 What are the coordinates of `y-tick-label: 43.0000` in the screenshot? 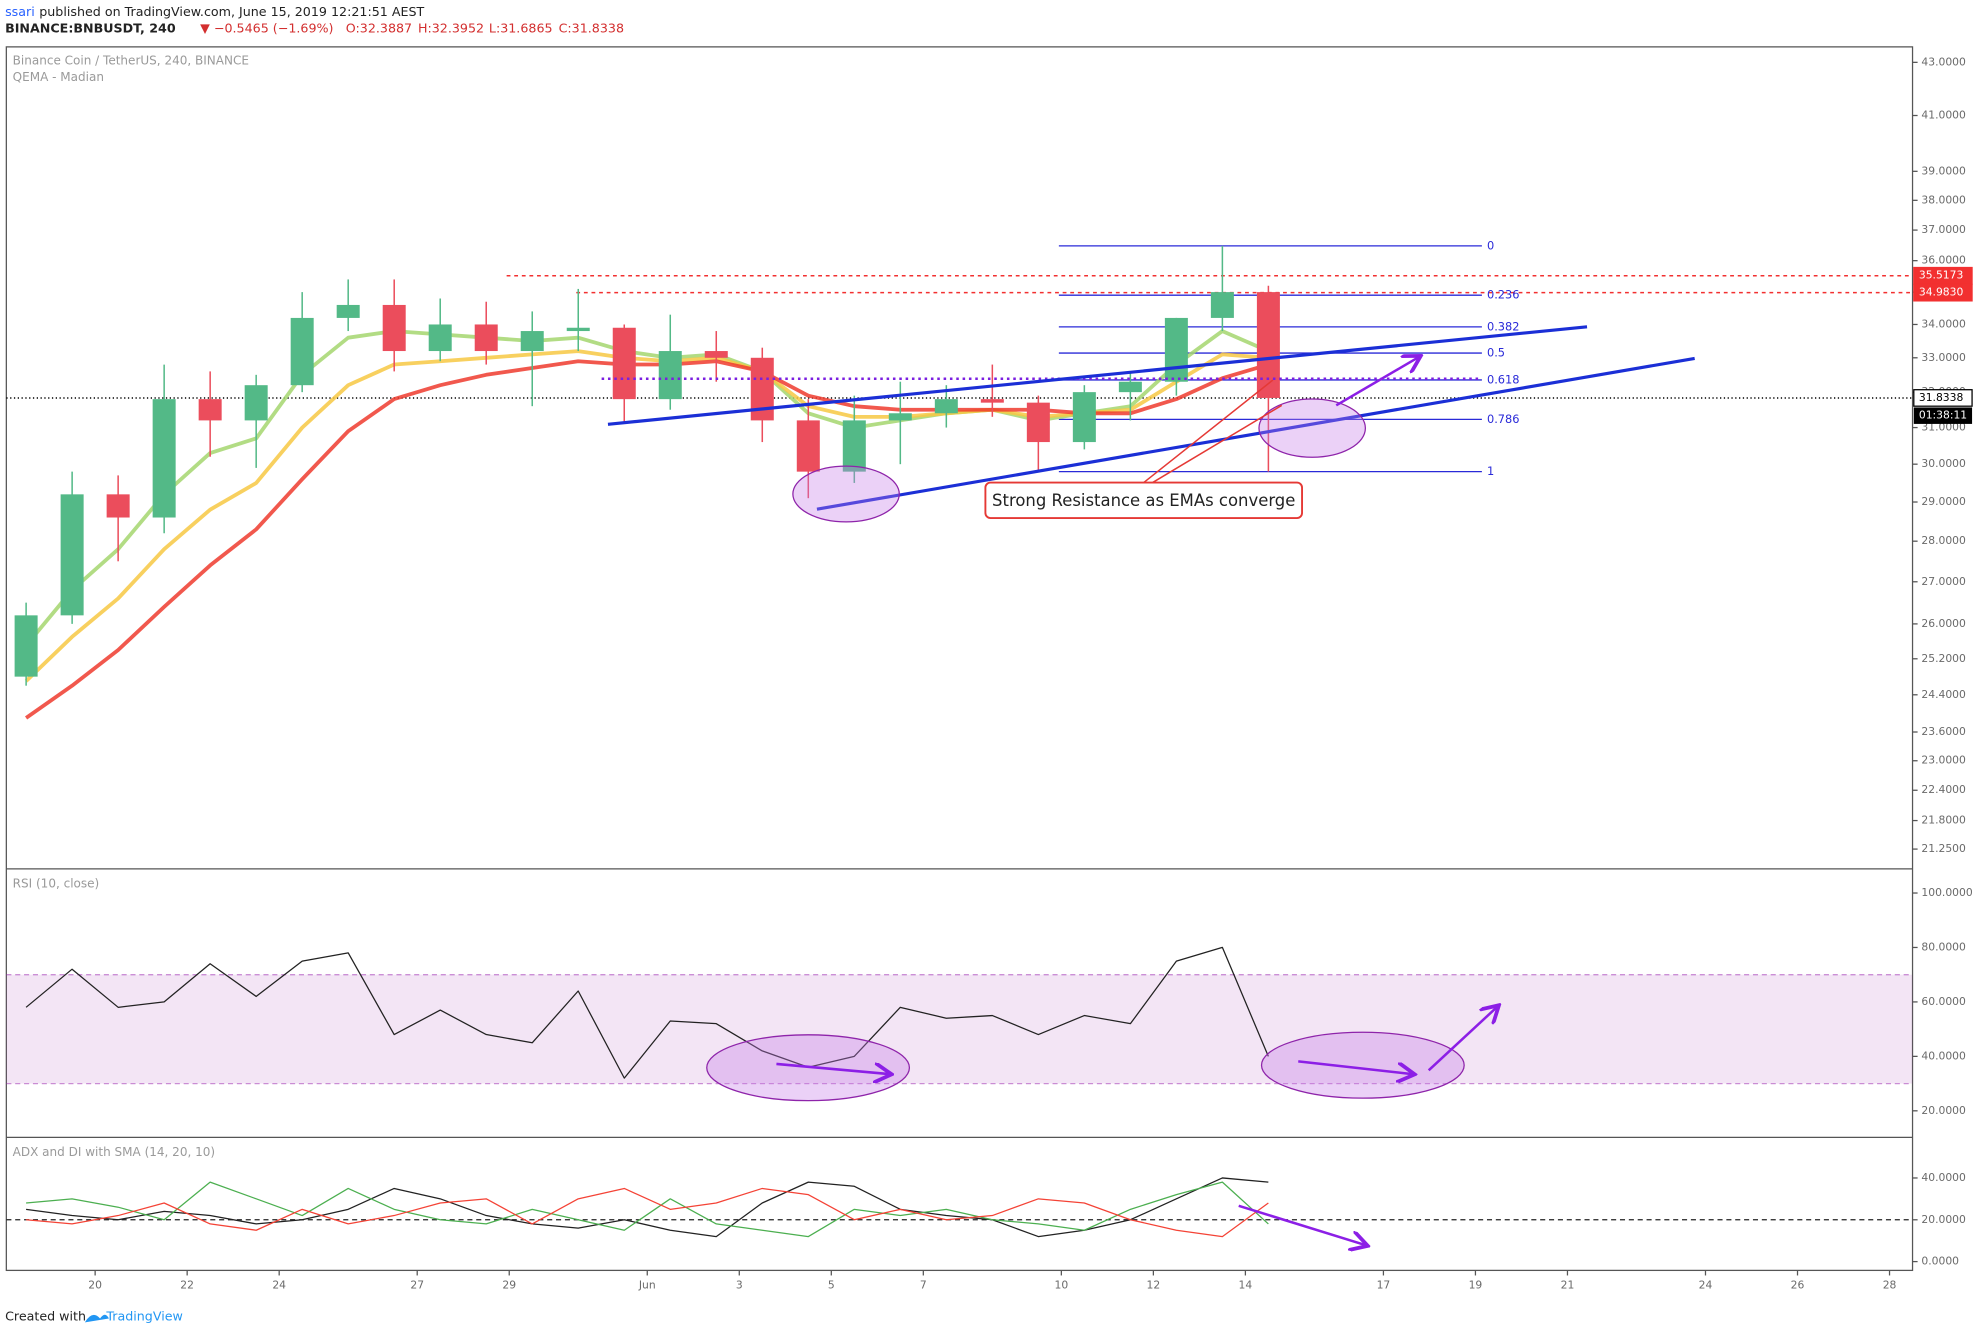 It's located at (1943, 61).